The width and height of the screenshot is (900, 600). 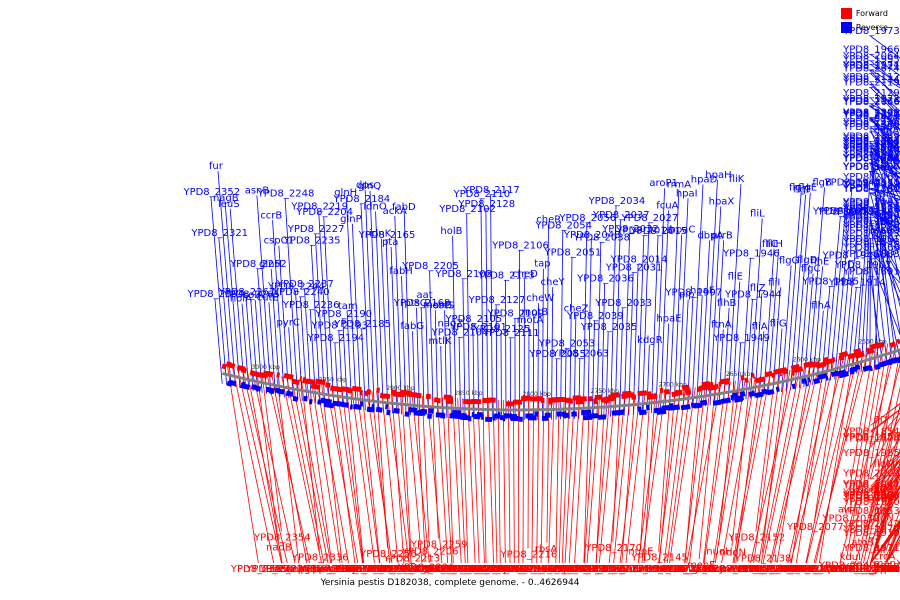 I want to click on forward-gene-label: YPD8_2232, so click(x=570, y=569).